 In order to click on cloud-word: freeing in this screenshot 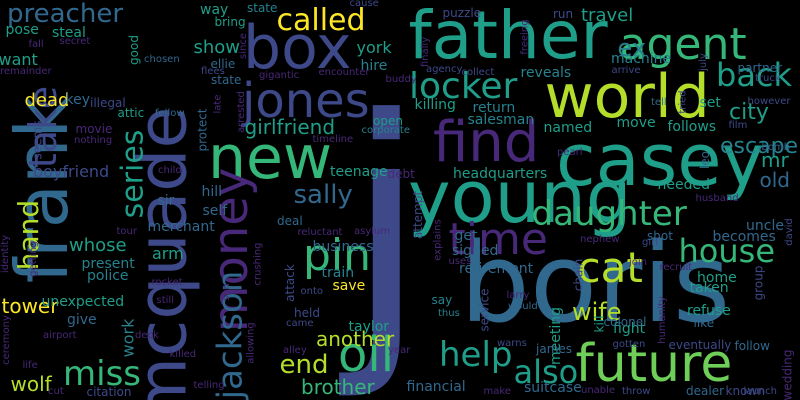, I will do `click(525, 37)`.